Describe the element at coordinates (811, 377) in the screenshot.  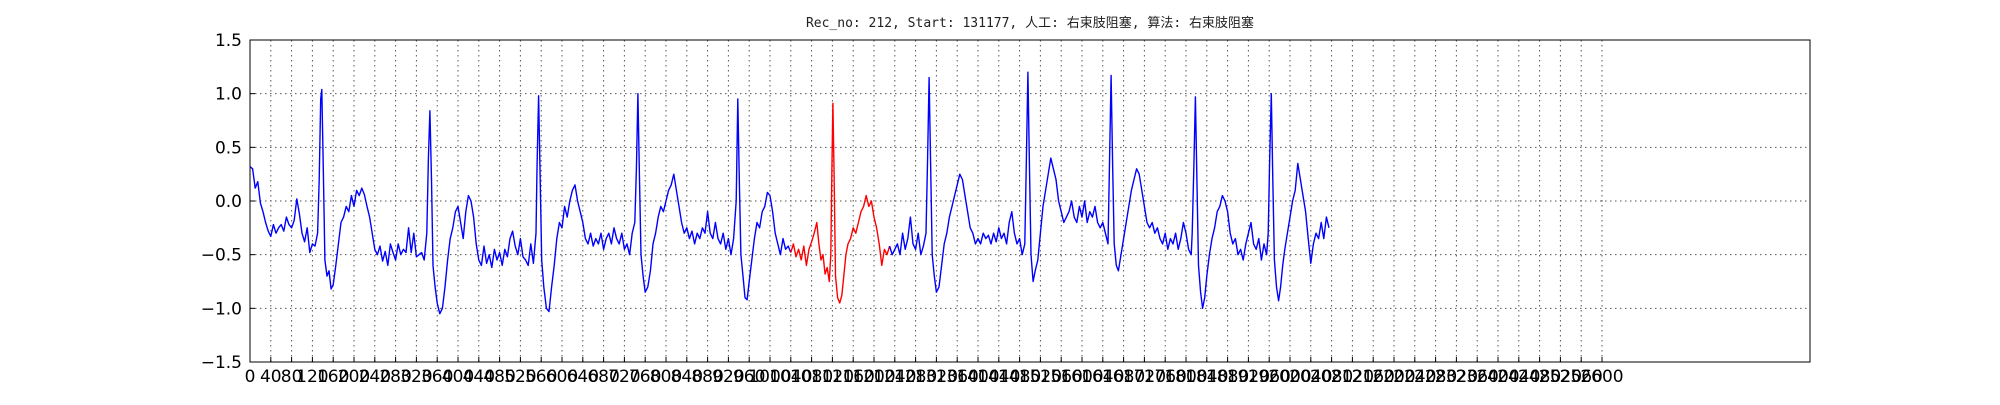
I see `x-tick-label: 1080` at that location.